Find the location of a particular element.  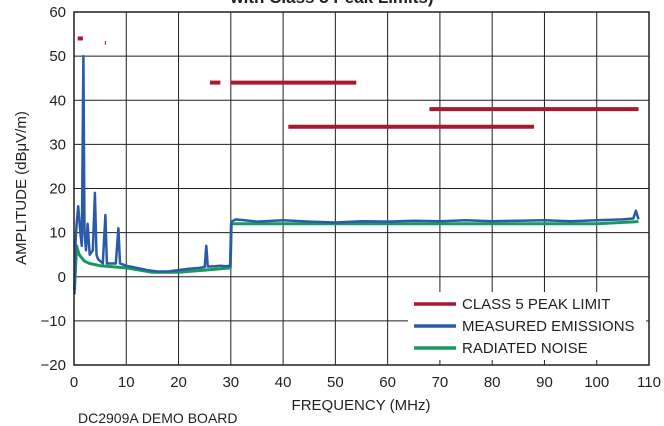

radiated-noise-line is located at coordinates (356, 255).